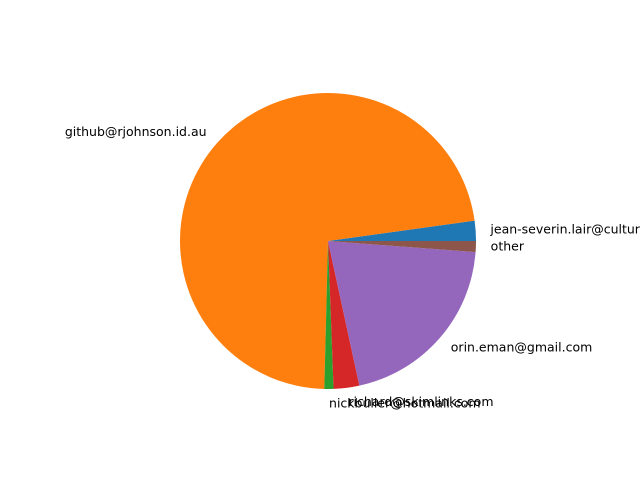 This screenshot has height=480, width=640. I want to click on pie-slice-label-2: nickbuller@hotmail.com, so click(405, 402).